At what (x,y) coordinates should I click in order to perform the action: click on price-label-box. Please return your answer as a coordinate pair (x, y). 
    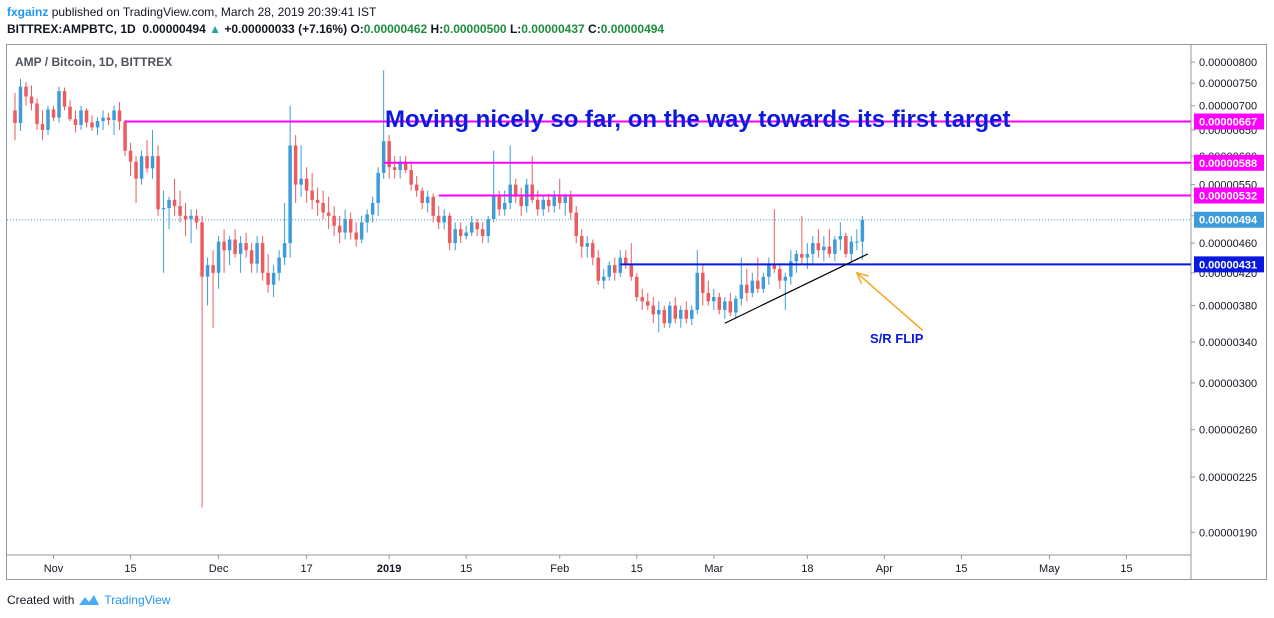
    Looking at the image, I should click on (1229, 195).